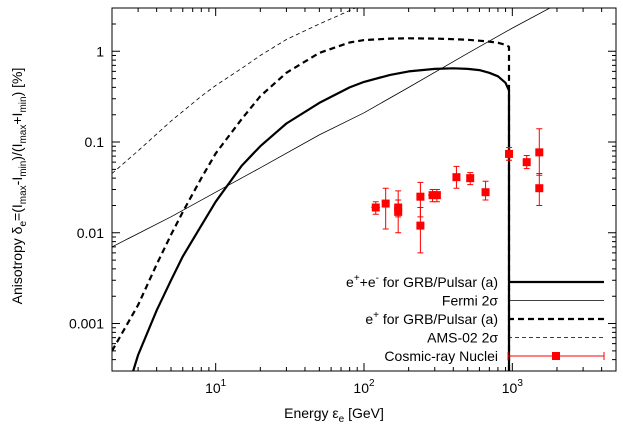  Describe the element at coordinates (334, 415) in the screenshot. I see `x-axis-label: Energy εe [GeV]` at that location.